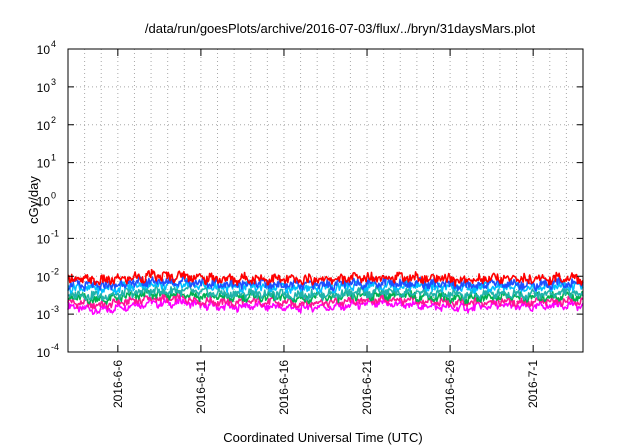 The width and height of the screenshot is (640, 448). What do you see at coordinates (55, 347) in the screenshot?
I see `y-tick-exponent: -4` at bounding box center [55, 347].